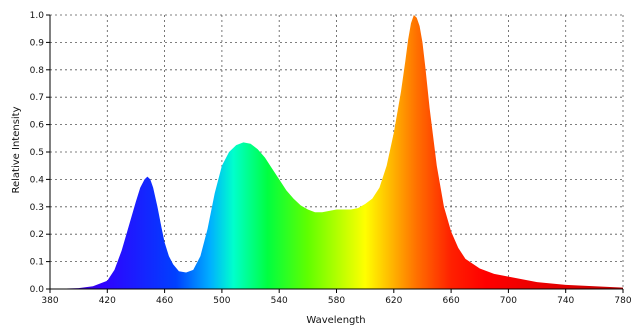  What do you see at coordinates (37, 98) in the screenshot?
I see `y-tick-label-7: 0.7` at bounding box center [37, 98].